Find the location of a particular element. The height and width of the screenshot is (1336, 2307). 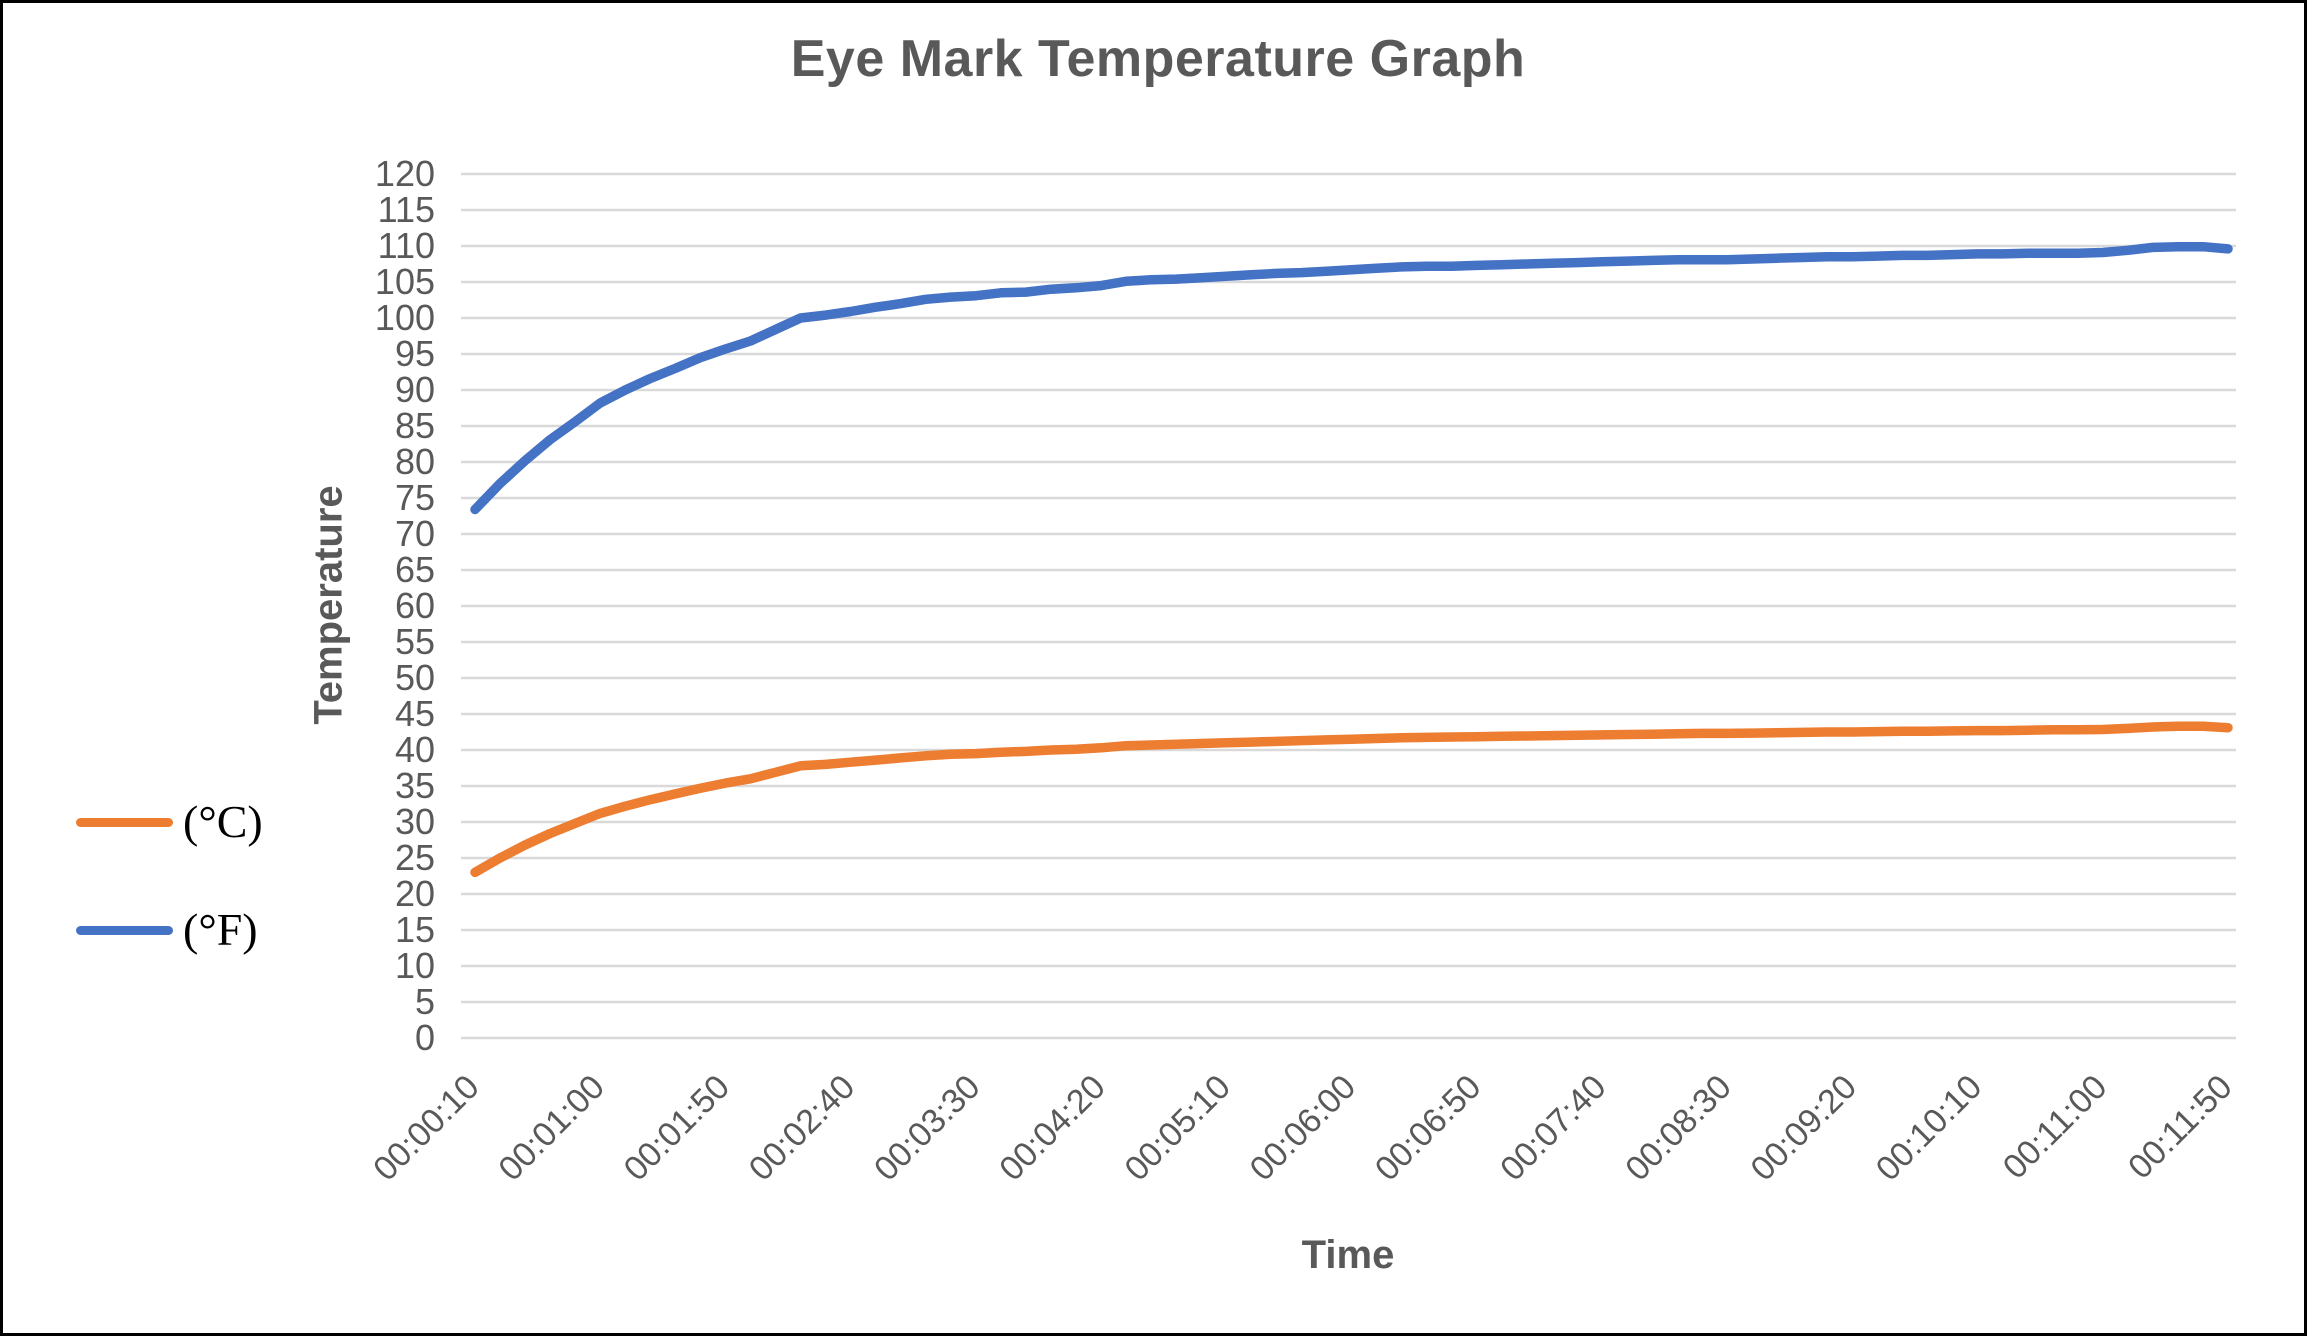

y-axis-title: Temperature is located at coordinates (328, 605).